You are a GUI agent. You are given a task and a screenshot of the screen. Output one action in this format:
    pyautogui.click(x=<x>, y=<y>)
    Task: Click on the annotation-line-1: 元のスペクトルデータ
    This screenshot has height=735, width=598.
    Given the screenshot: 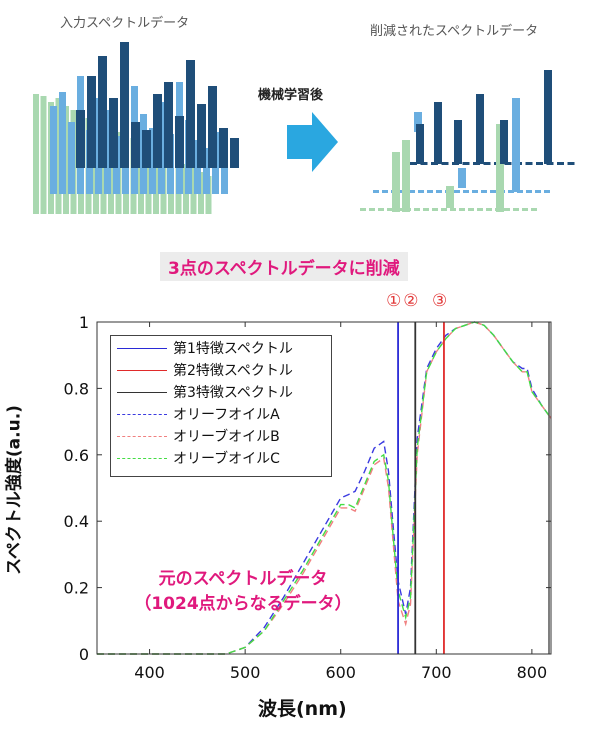 What is the action you would take?
    pyautogui.click(x=243, y=579)
    